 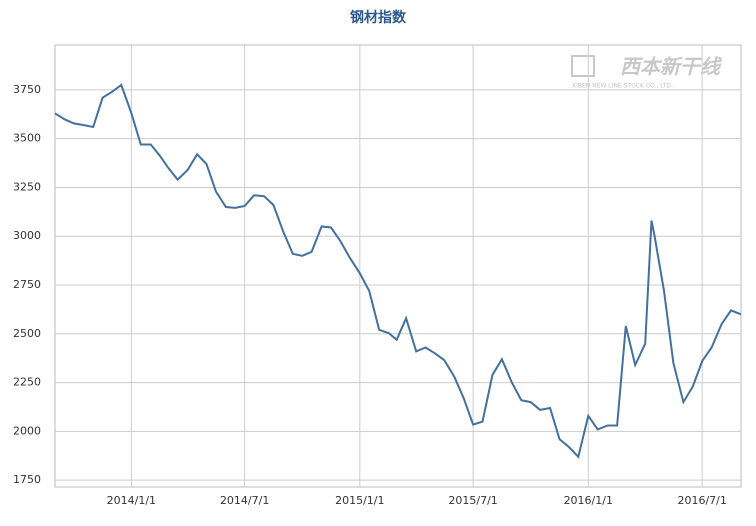 What do you see at coordinates (27, 138) in the screenshot?
I see `y-tick-label: 3500` at bounding box center [27, 138].